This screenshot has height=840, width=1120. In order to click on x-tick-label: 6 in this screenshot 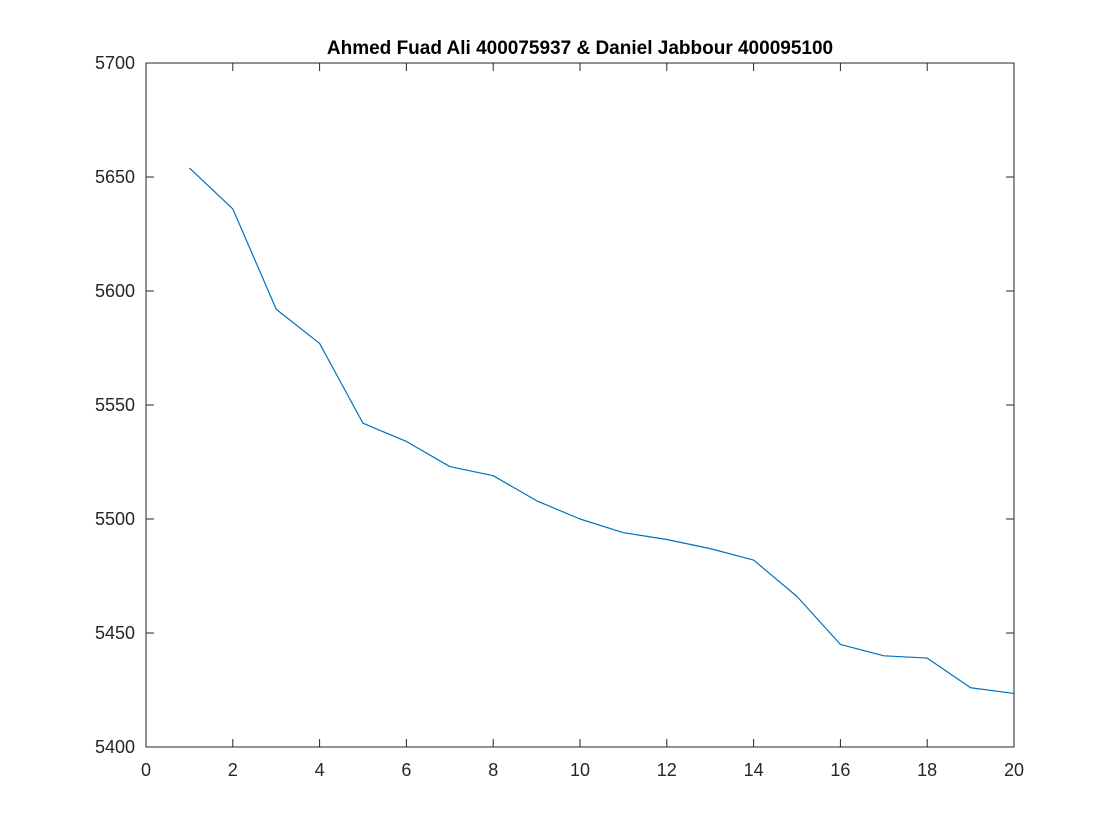, I will do `click(406, 770)`.